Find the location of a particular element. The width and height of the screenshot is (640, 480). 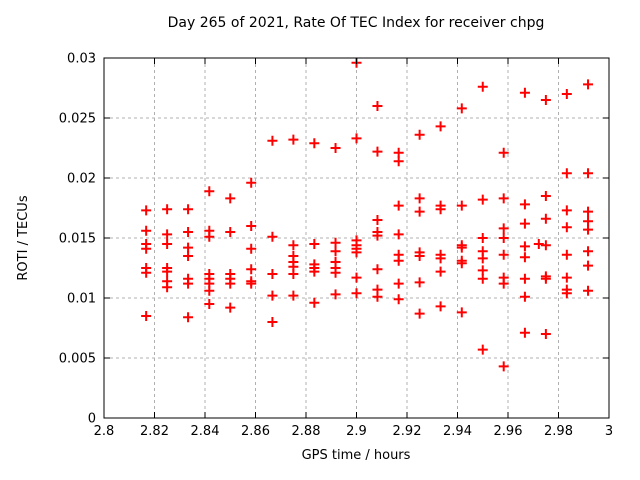

y-tick-label: 0.025 is located at coordinates (77, 119).